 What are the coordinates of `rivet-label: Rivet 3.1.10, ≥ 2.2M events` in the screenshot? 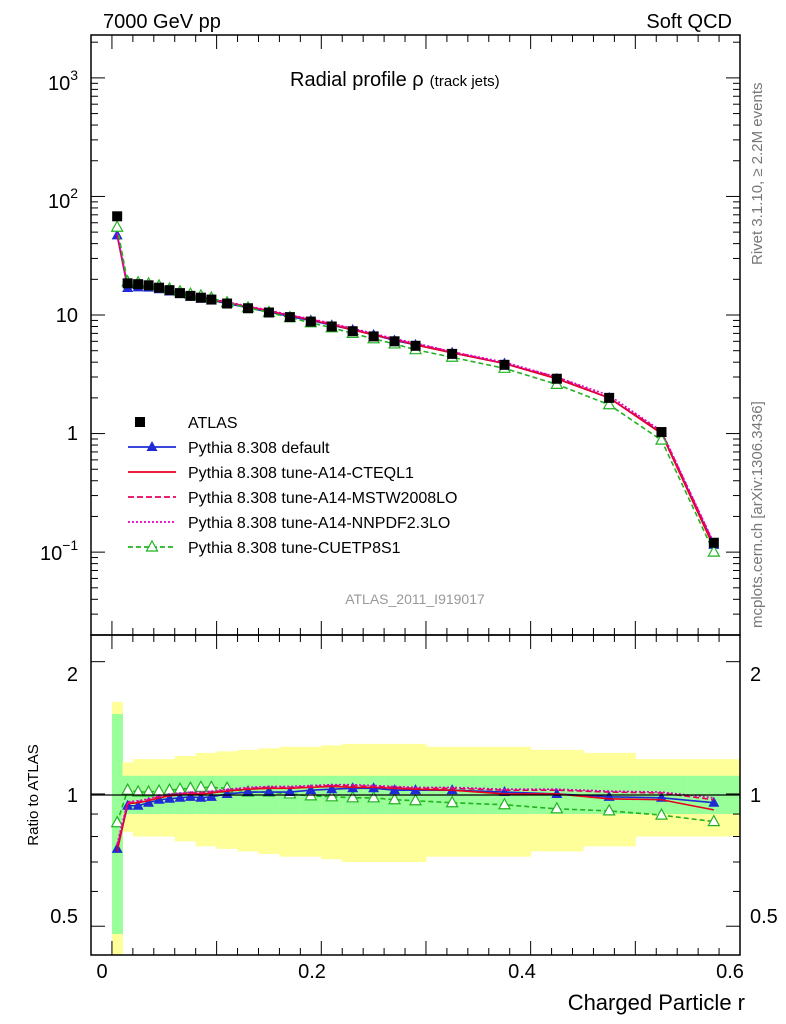 It's located at (757, 174).